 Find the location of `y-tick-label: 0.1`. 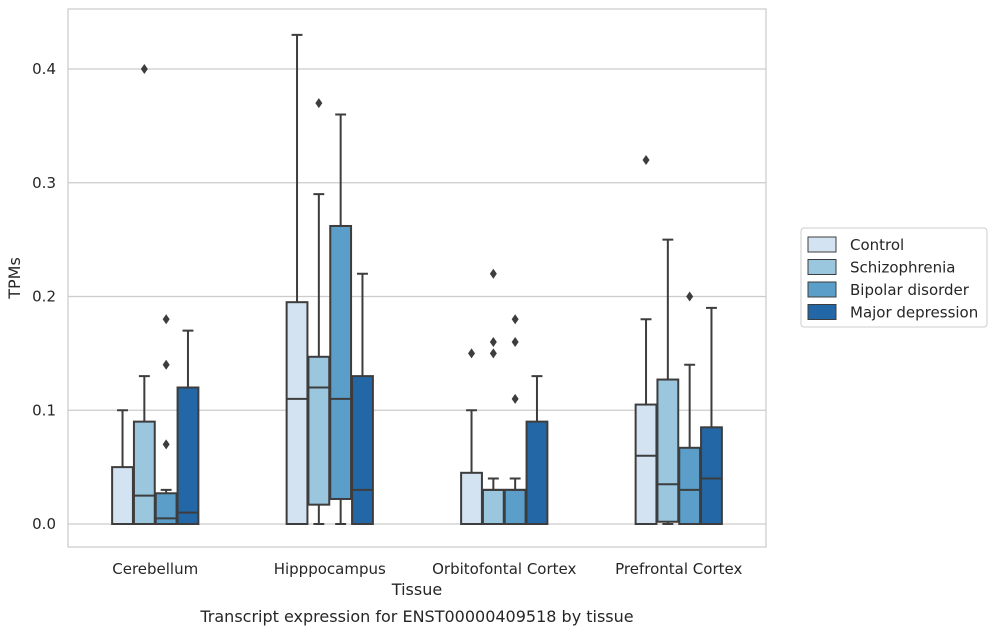

y-tick-label: 0.1 is located at coordinates (44, 410).